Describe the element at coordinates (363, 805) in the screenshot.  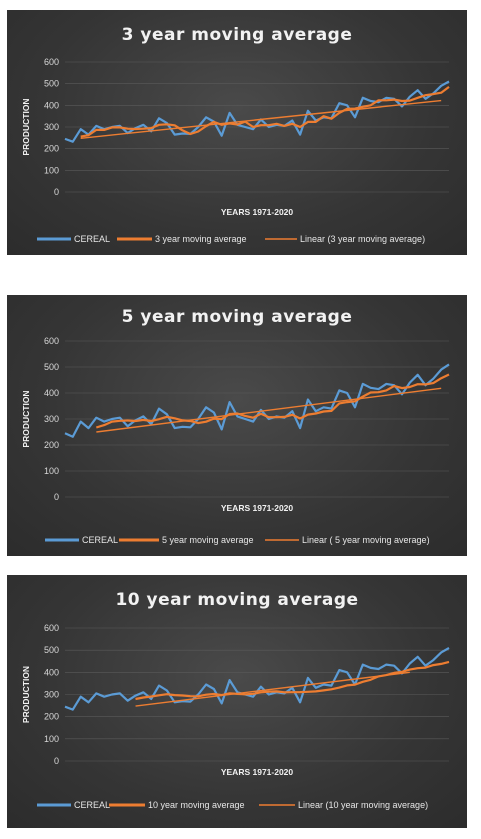
I see `legend-label: Linear (10 year moving average)` at that location.